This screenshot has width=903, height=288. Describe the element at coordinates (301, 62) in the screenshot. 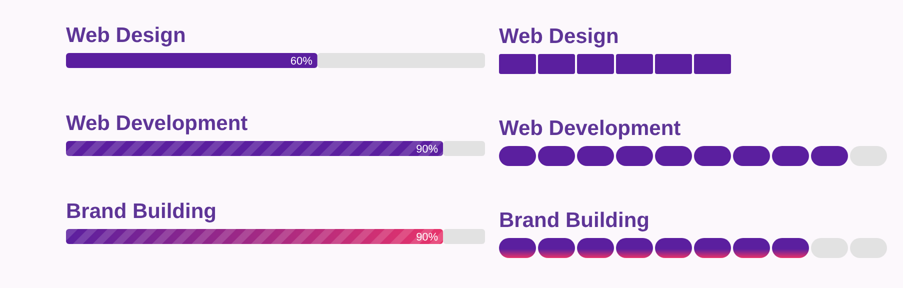

I see `data-label: 60%` at that location.